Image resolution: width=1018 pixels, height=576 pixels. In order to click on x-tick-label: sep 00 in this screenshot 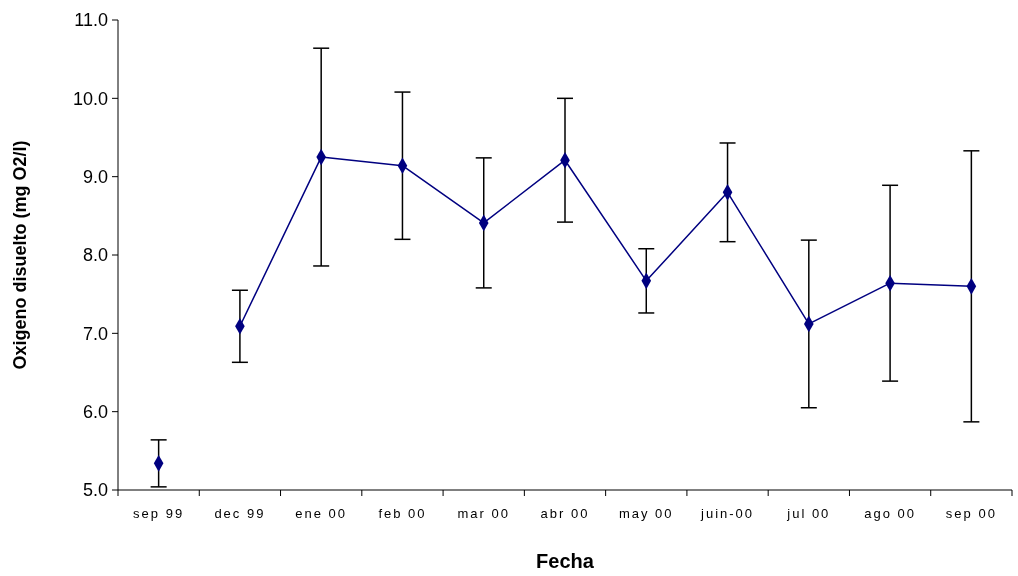, I will do `click(971, 513)`.